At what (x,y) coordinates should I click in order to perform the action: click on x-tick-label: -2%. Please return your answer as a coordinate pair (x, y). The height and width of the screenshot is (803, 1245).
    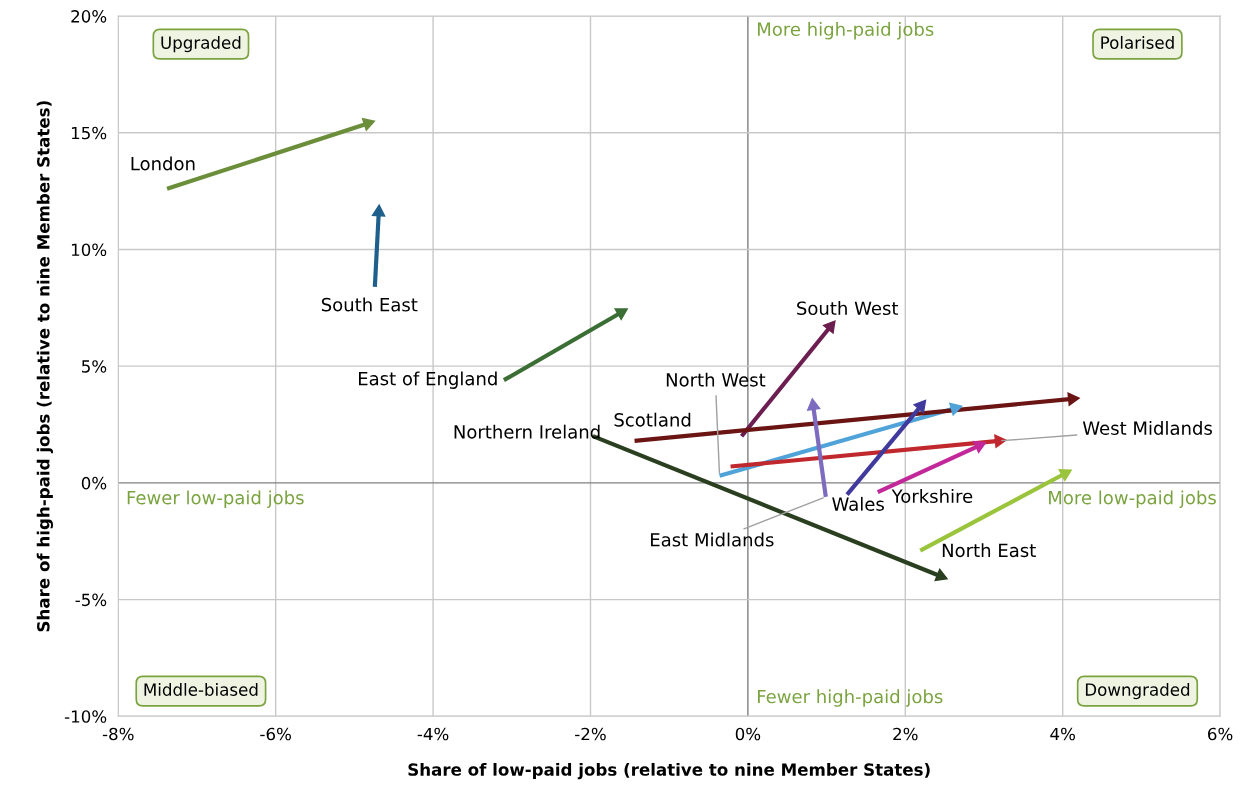
    Looking at the image, I should click on (590, 734).